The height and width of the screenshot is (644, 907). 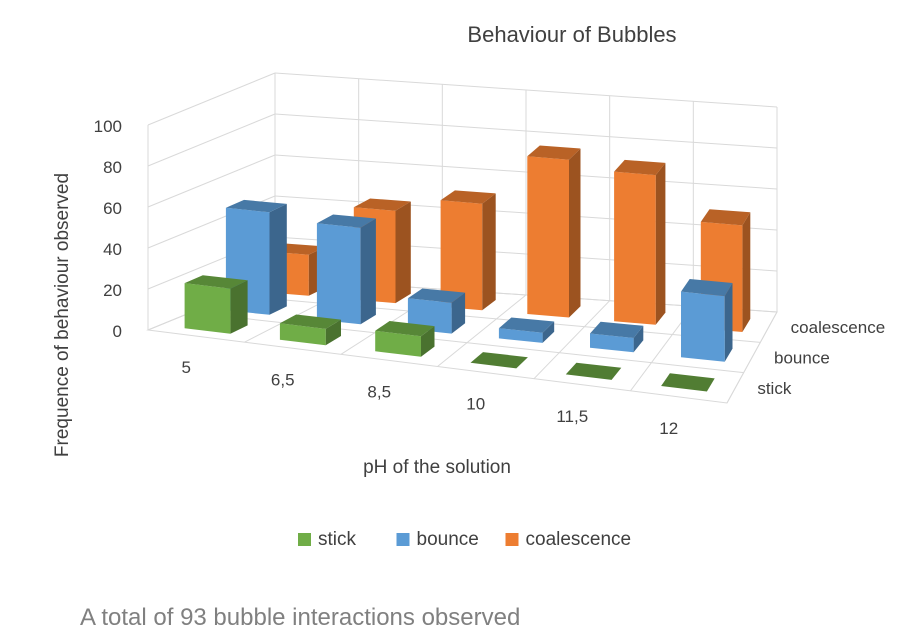 What do you see at coordinates (337, 539) in the screenshot?
I see `legend-label: stick` at bounding box center [337, 539].